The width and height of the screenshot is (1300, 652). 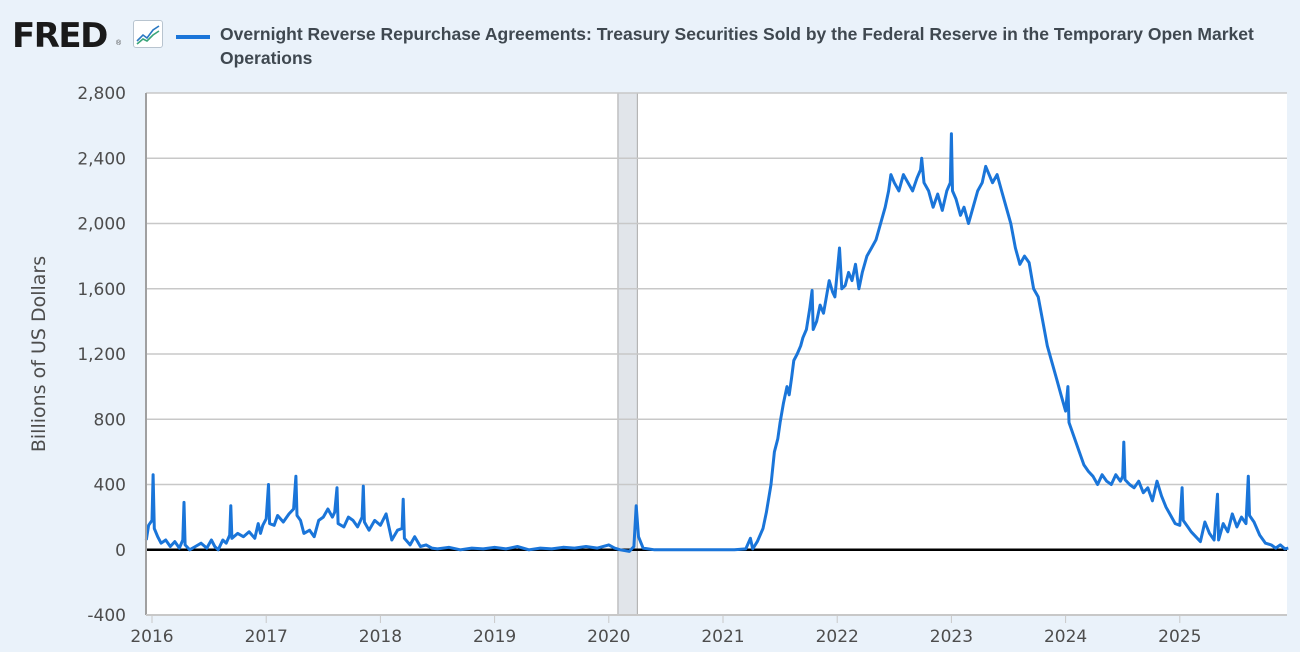 What do you see at coordinates (608, 637) in the screenshot?
I see `x-tick-label: 2020` at bounding box center [608, 637].